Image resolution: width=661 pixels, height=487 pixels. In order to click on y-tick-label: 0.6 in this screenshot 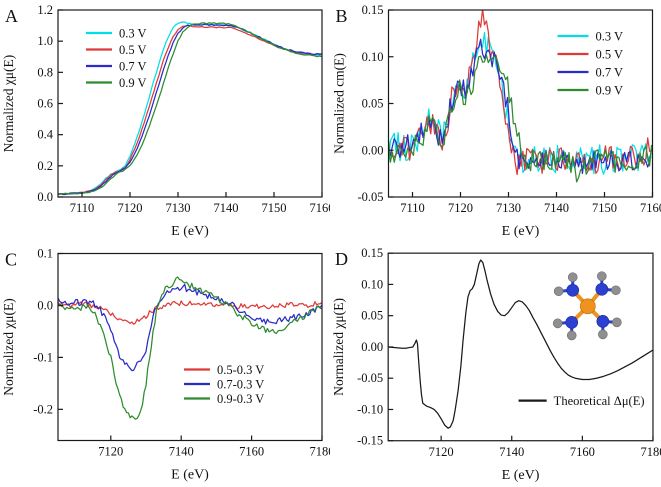, I will do `click(45, 104)`.